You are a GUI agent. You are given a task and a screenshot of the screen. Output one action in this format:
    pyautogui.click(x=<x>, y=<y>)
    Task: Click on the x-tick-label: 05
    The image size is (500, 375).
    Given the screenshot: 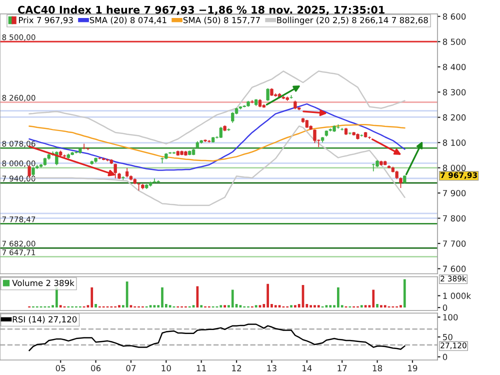 What is the action you would take?
    pyautogui.click(x=61, y=368)
    